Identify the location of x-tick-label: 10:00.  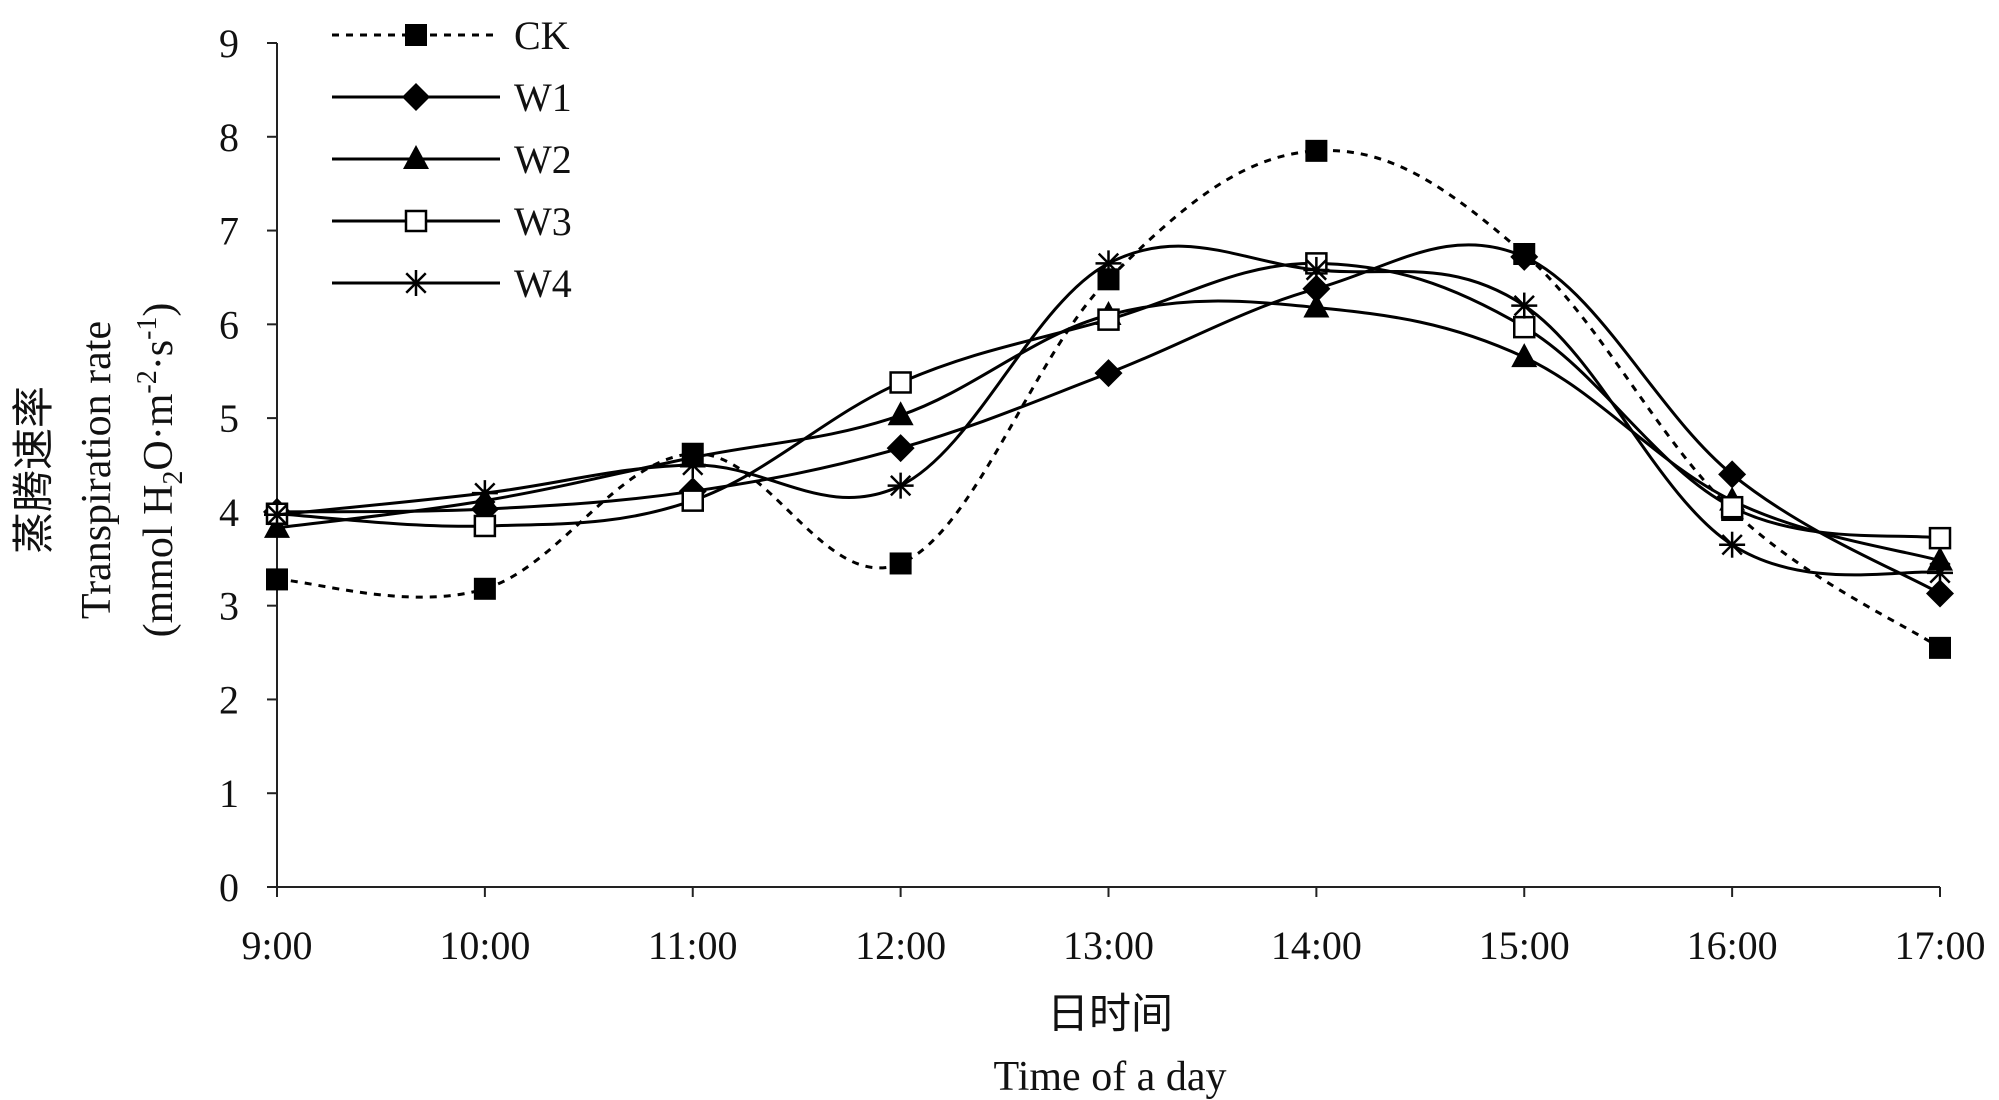
(484, 945).